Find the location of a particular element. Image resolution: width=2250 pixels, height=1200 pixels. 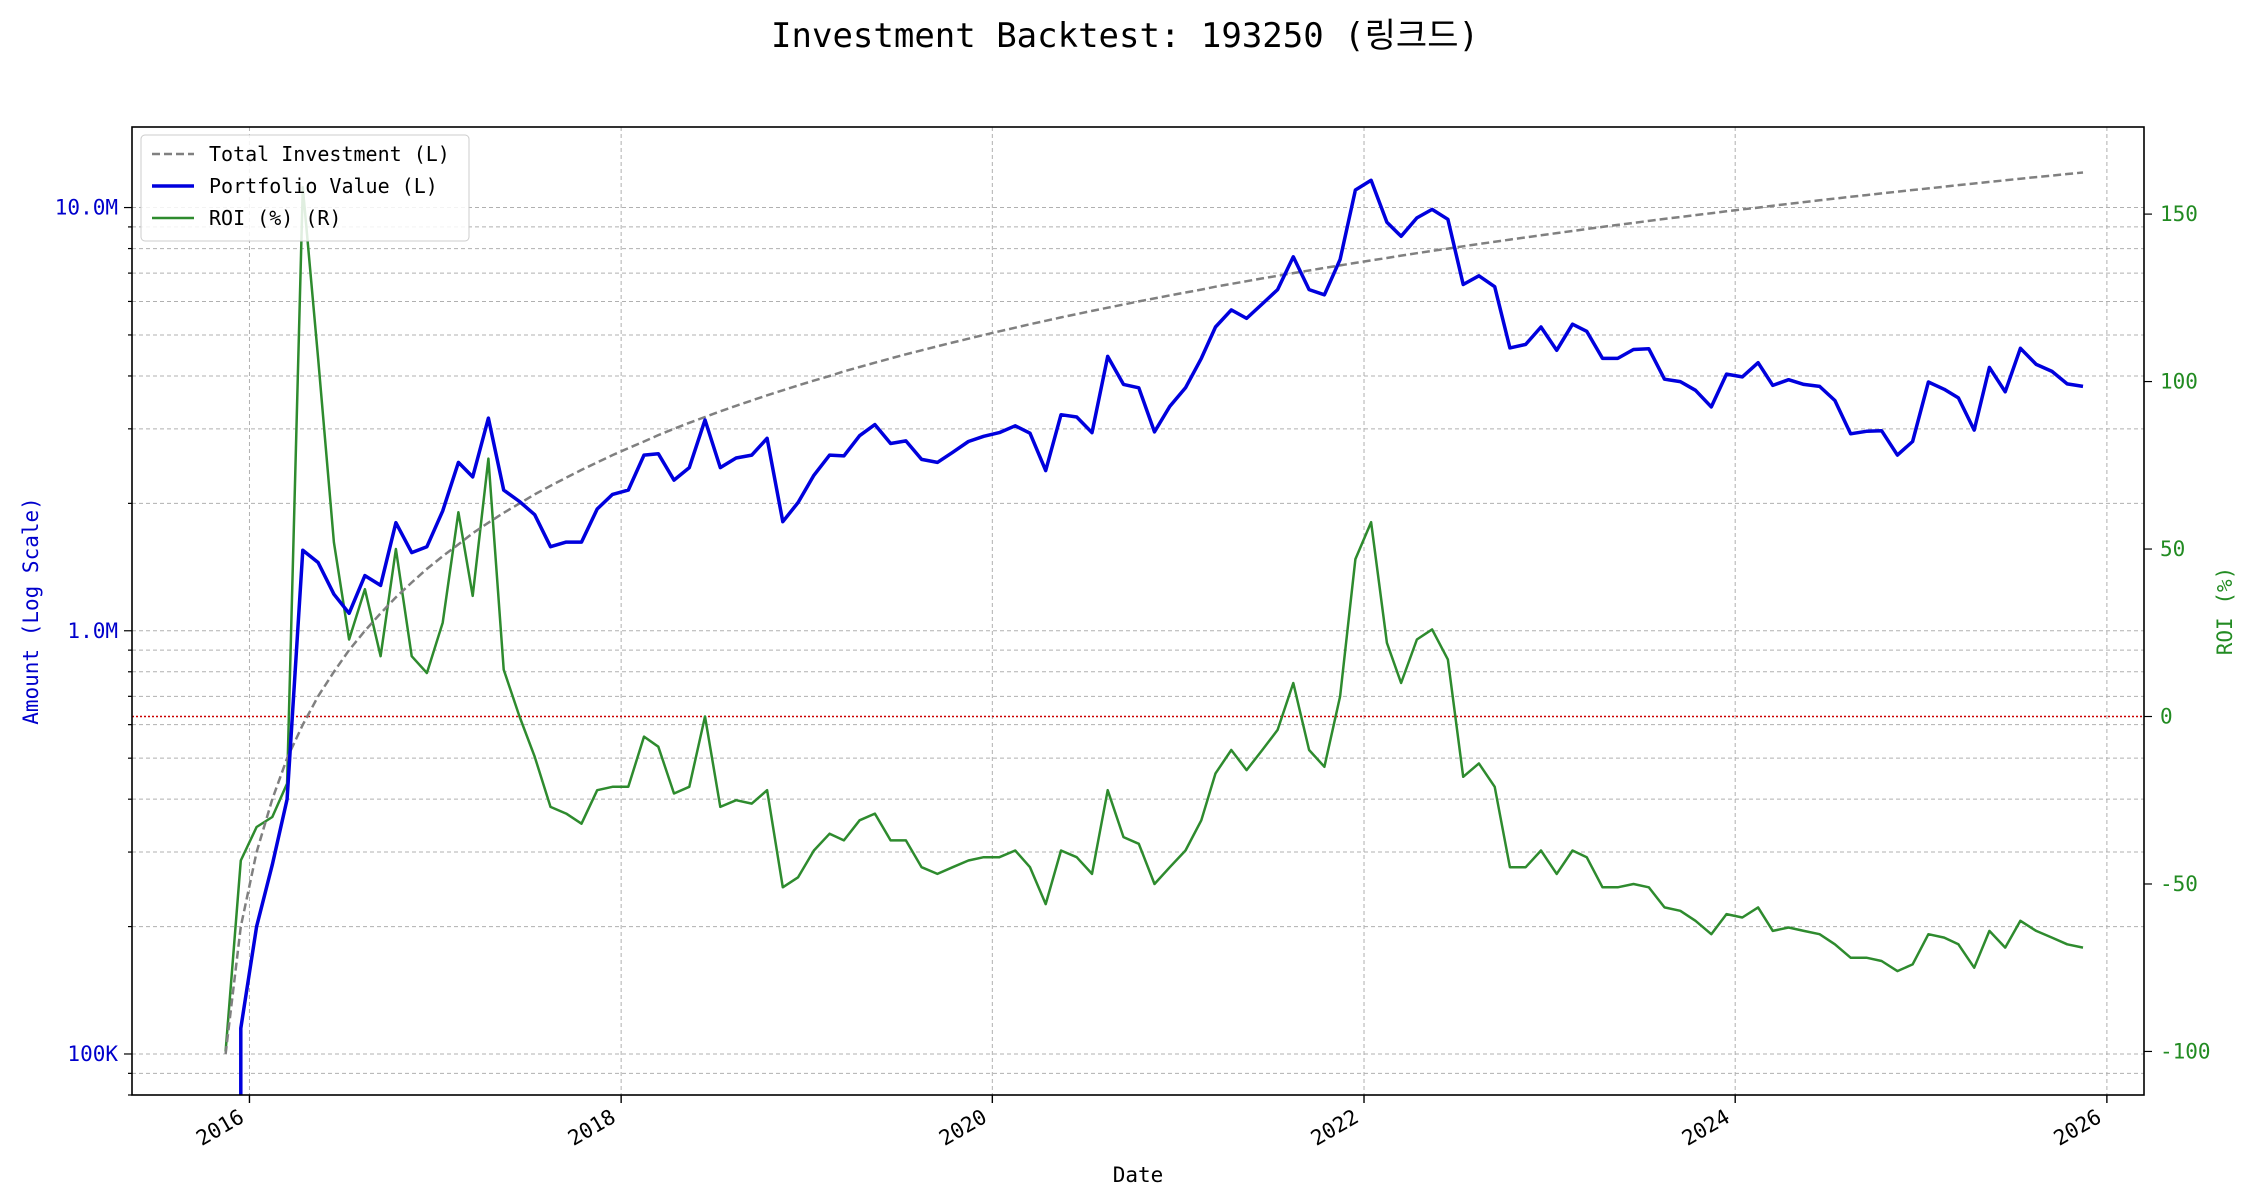

legend-label-portfolio-value: Portfolio Value (L) is located at coordinates (323, 186).